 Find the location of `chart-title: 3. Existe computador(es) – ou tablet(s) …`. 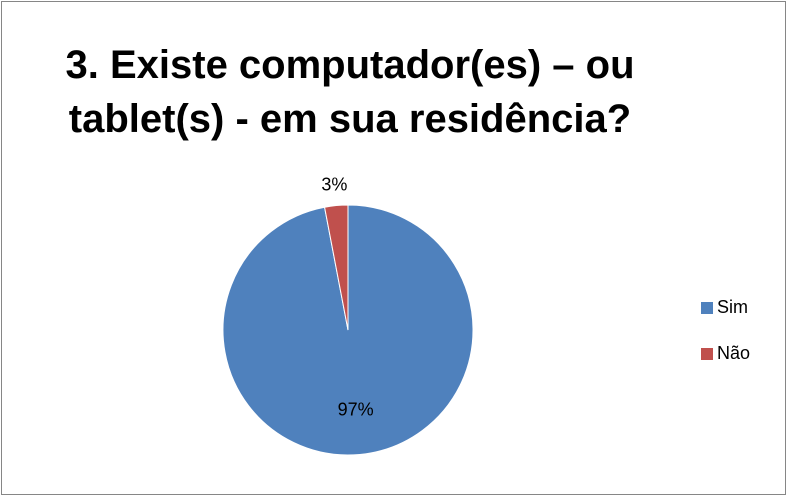

chart-title: 3. Existe computador(es) – ou tablet(s) … is located at coordinates (350, 92).